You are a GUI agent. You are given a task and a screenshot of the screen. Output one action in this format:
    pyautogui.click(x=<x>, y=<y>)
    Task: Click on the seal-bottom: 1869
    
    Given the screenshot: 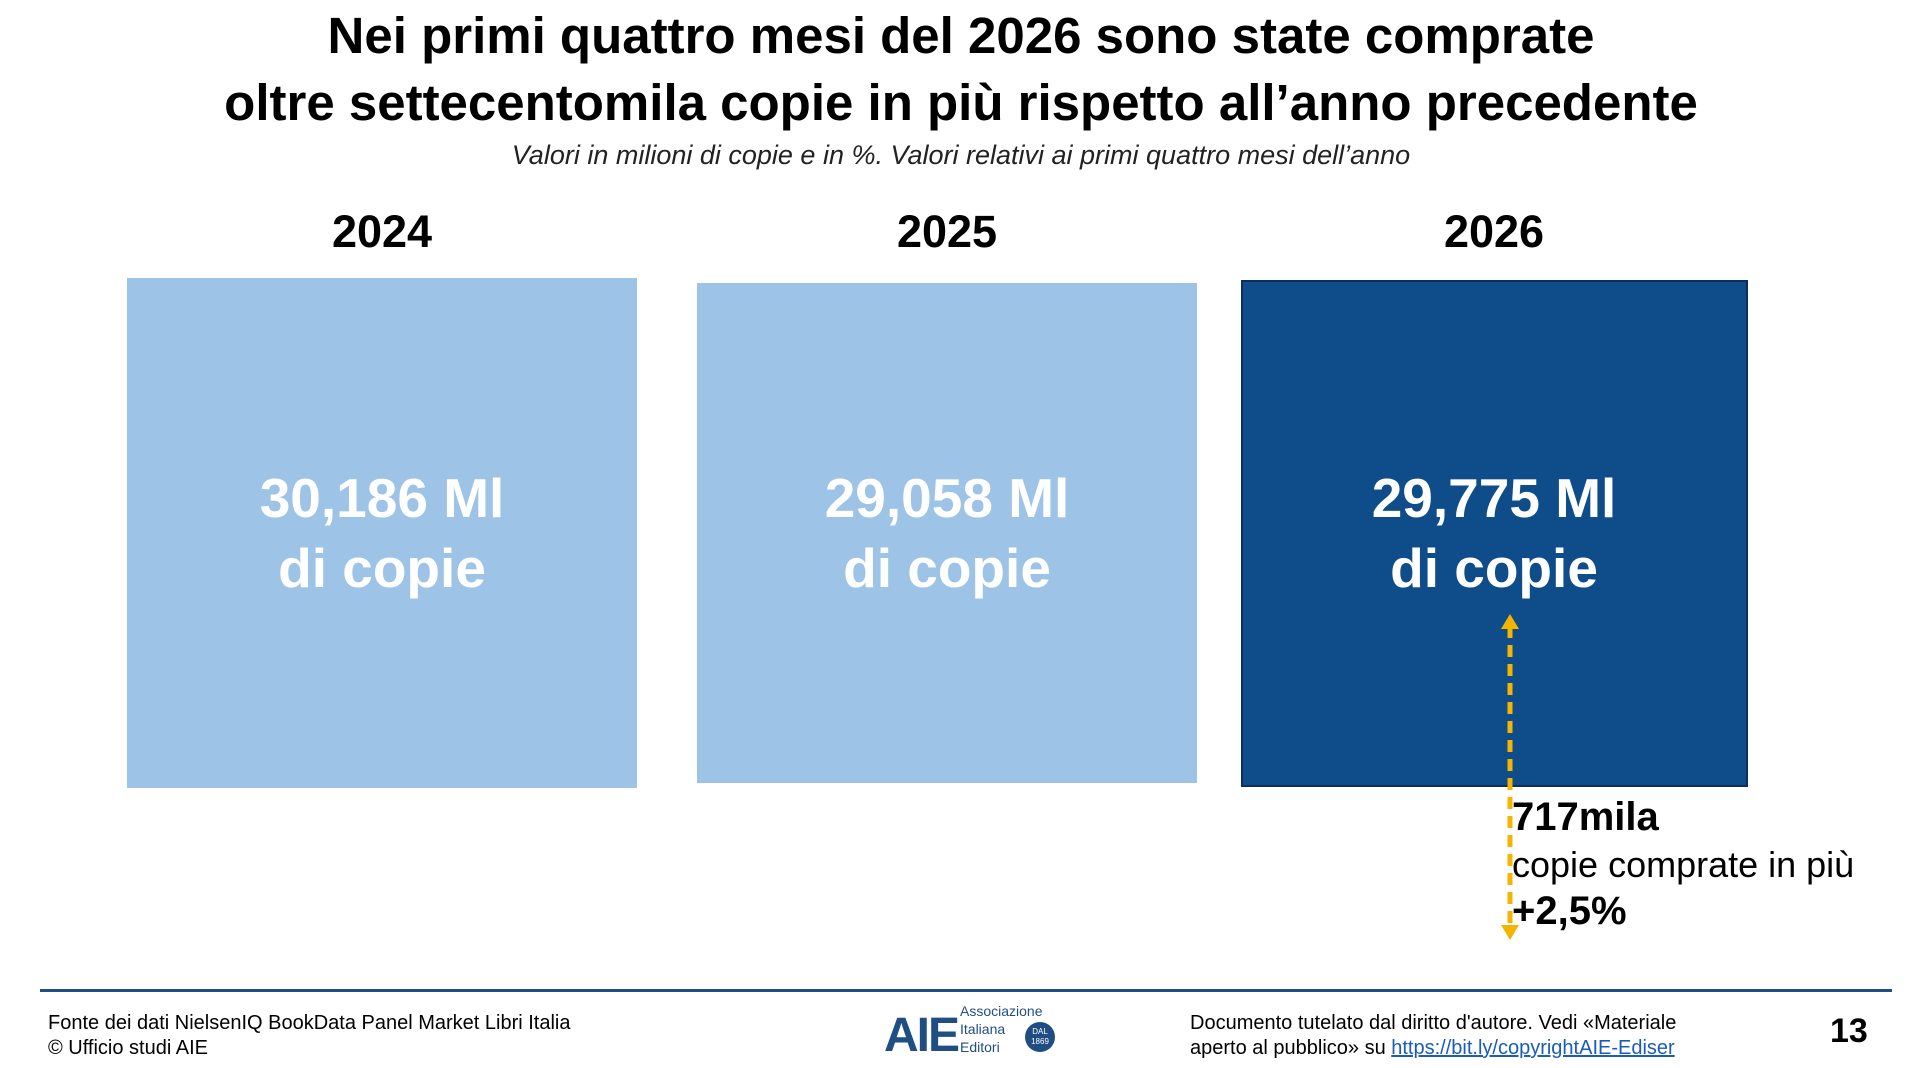 What is the action you would take?
    pyautogui.click(x=1040, y=1041)
    